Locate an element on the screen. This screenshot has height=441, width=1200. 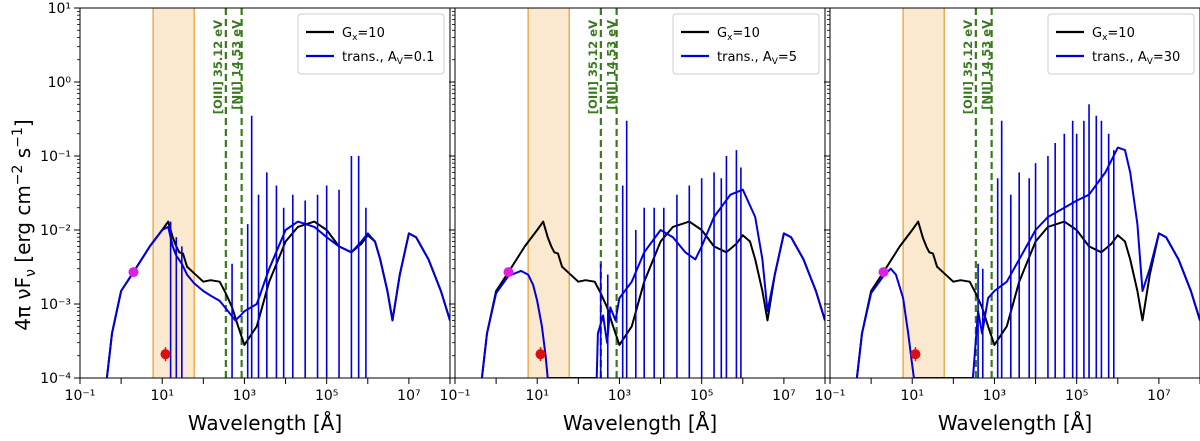
legend: Gx=10 trans., AV=30 is located at coordinates (1121, 44).